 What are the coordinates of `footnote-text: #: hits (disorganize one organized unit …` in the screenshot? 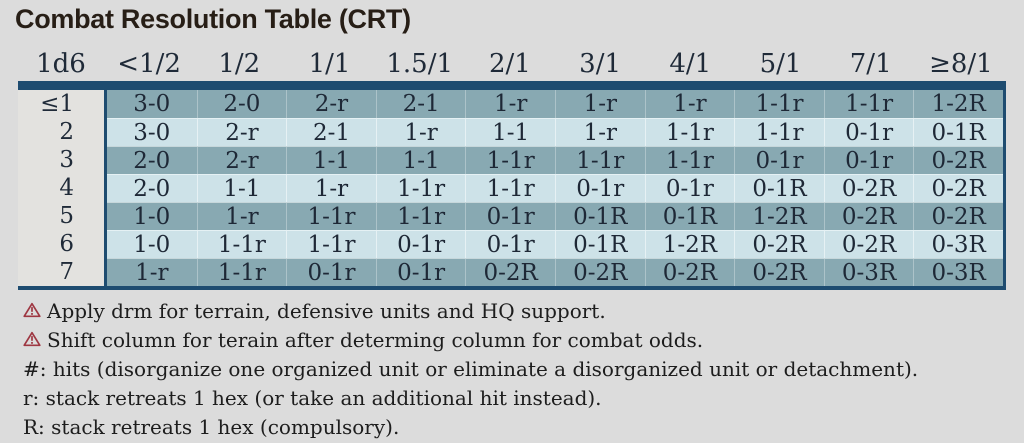 It's located at (471, 368).